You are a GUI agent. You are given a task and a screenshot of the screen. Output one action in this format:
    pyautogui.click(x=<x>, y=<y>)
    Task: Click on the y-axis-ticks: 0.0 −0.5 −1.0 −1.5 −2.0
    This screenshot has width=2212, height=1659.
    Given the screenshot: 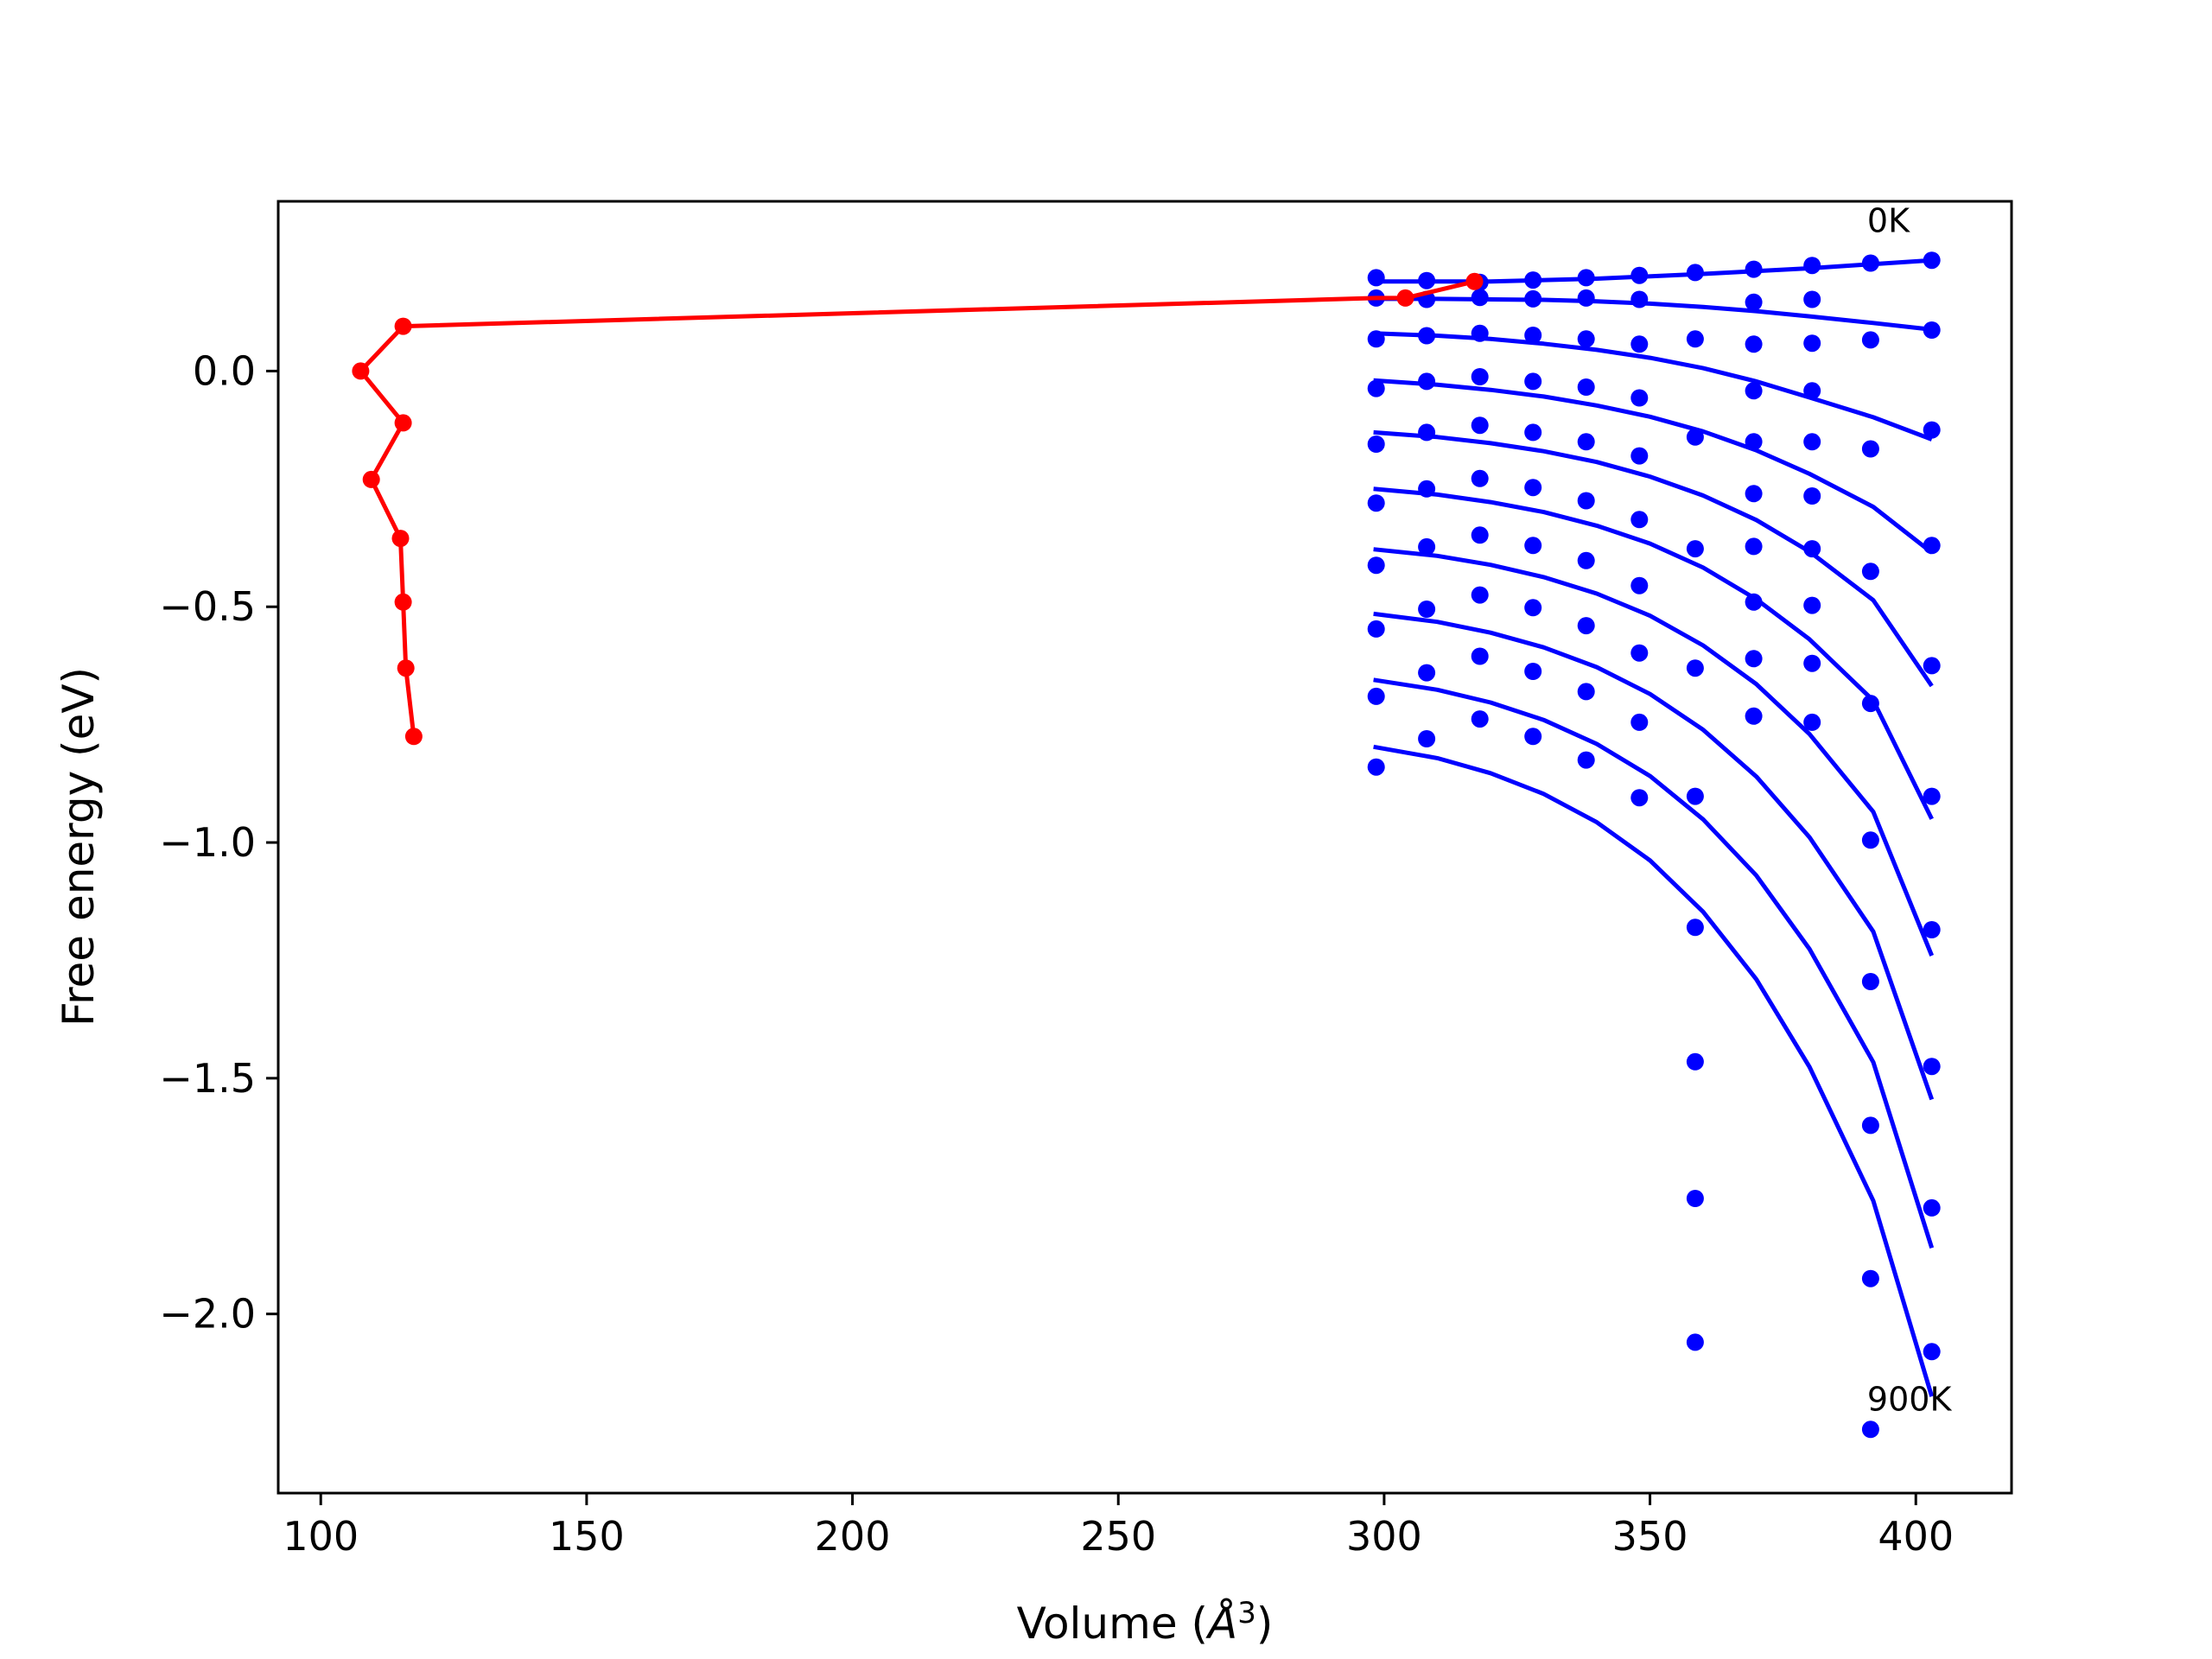 What is the action you would take?
    pyautogui.click(x=218, y=842)
    